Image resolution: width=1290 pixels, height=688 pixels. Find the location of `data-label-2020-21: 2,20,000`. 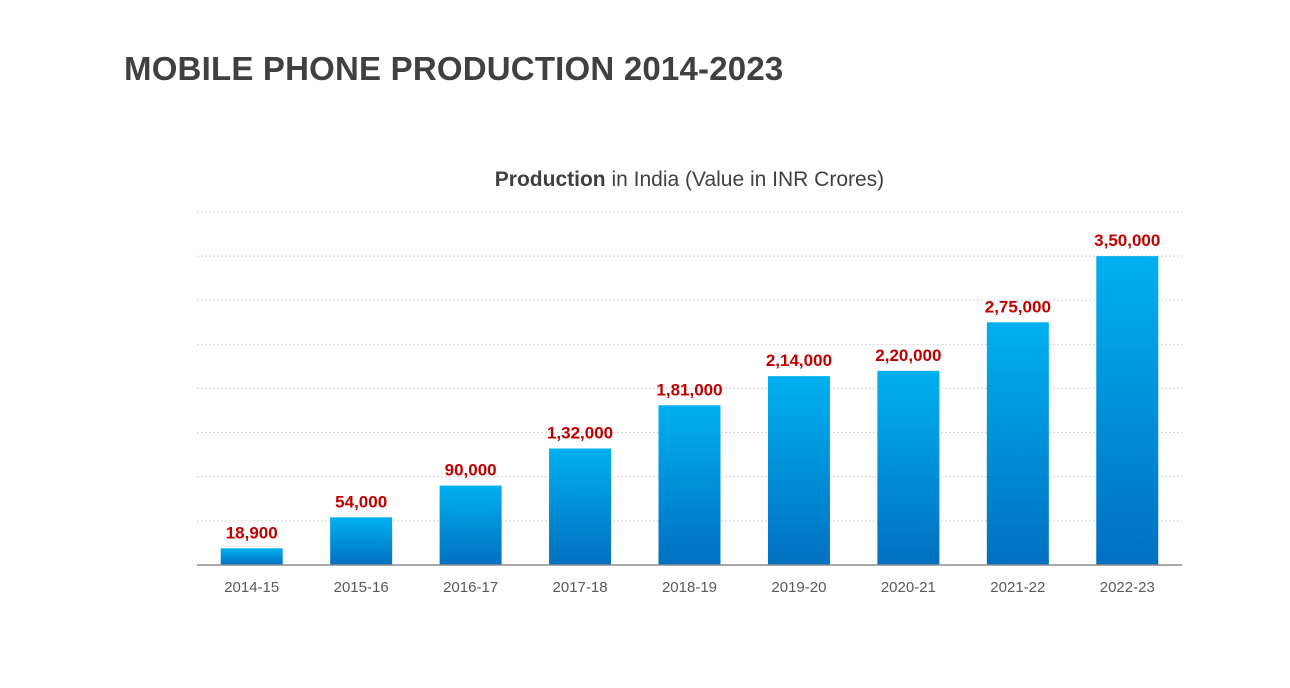

data-label-2020-21: 2,20,000 is located at coordinates (908, 355).